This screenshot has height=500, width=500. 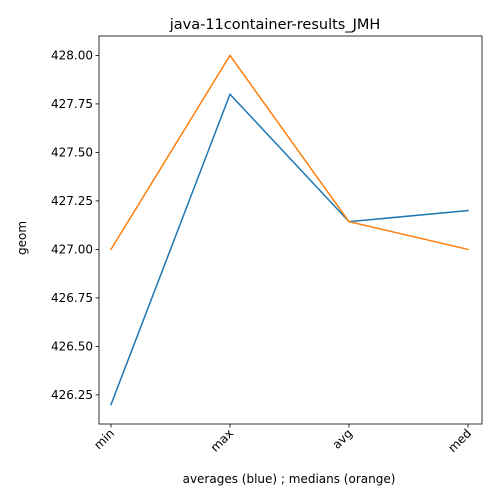 I want to click on y-tick-label: 426.75, so click(x=72, y=298).